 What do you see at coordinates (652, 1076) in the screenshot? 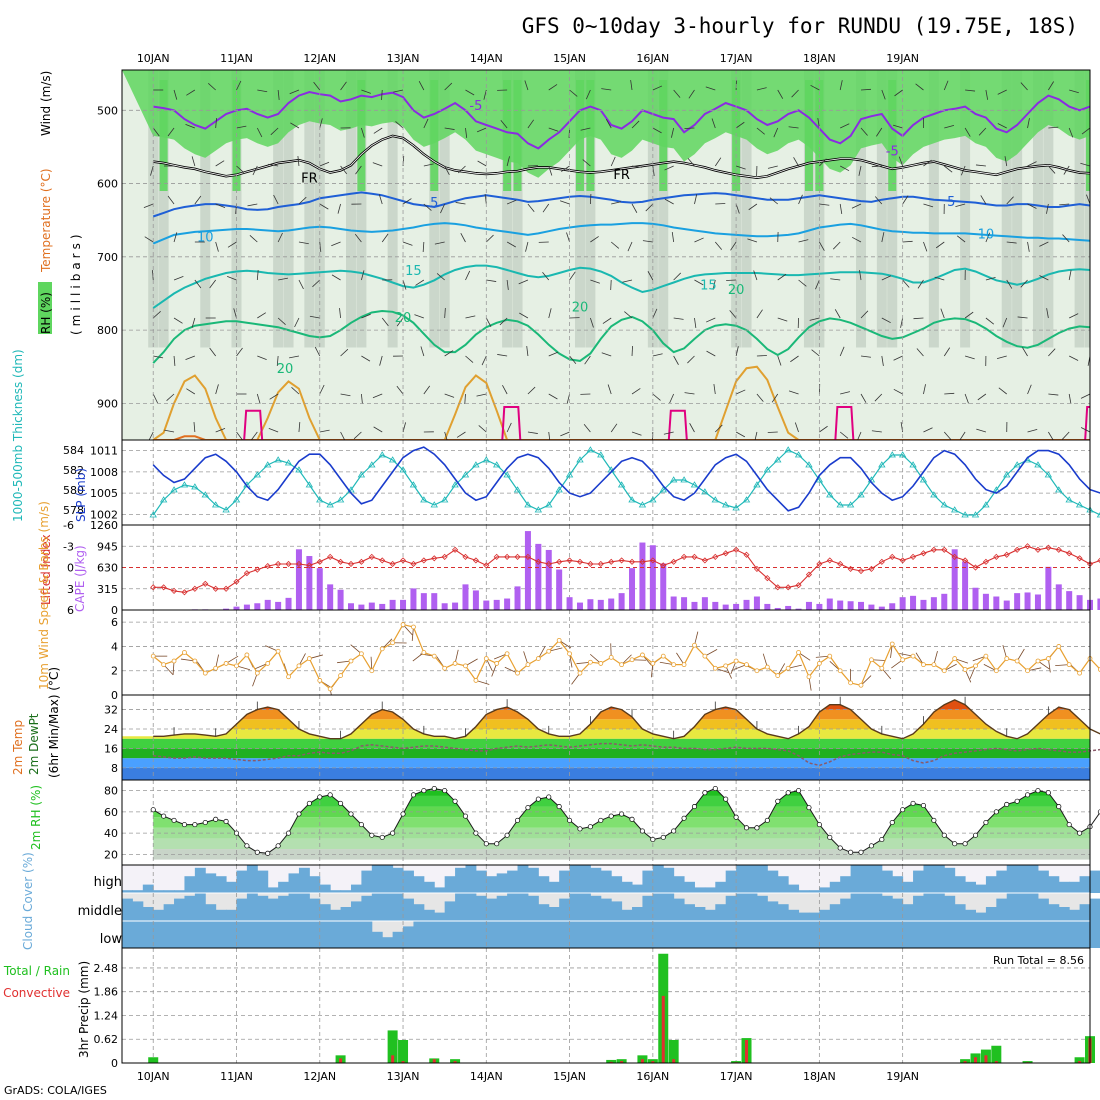
I see `date-label-bottom: 16JAN` at bounding box center [652, 1076].